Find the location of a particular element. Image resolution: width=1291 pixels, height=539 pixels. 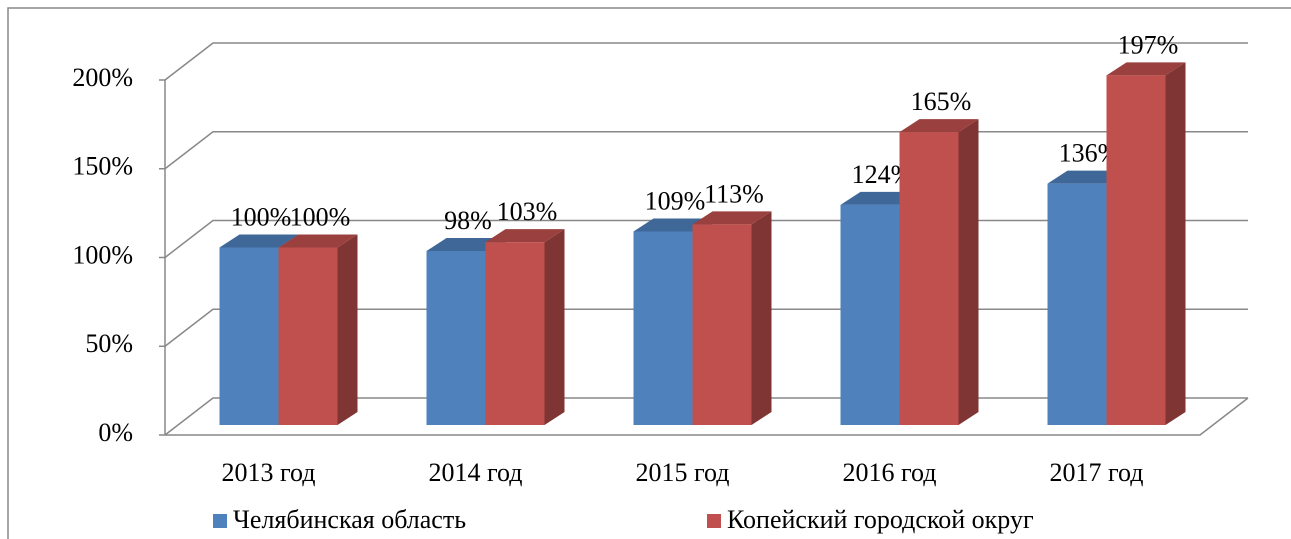

data-label: 98% is located at coordinates (468, 220).